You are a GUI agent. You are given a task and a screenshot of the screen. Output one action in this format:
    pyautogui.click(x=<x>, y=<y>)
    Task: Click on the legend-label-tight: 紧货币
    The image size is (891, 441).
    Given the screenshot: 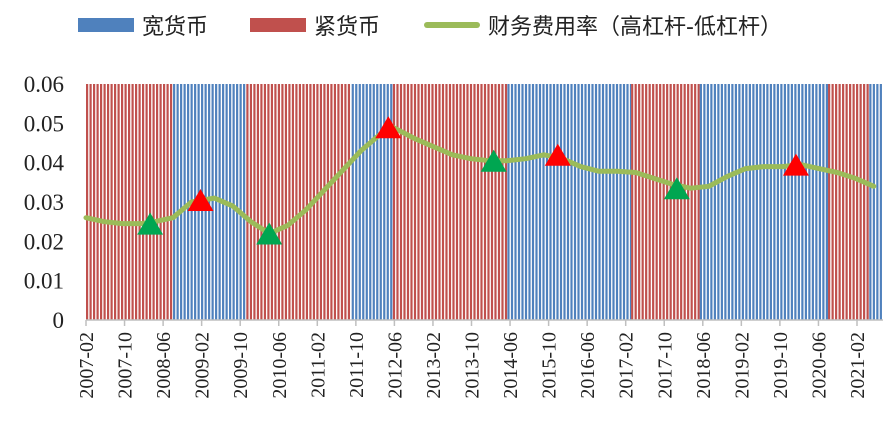 What is the action you would take?
    pyautogui.click(x=347, y=27)
    